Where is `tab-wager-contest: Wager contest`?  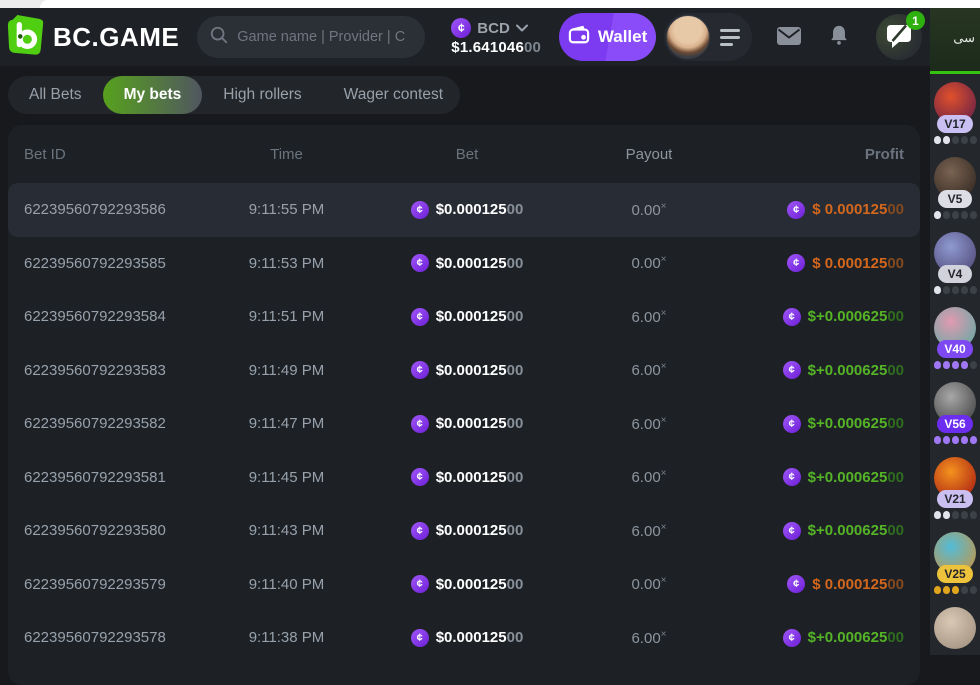 tab-wager-contest: Wager contest is located at coordinates (393, 95).